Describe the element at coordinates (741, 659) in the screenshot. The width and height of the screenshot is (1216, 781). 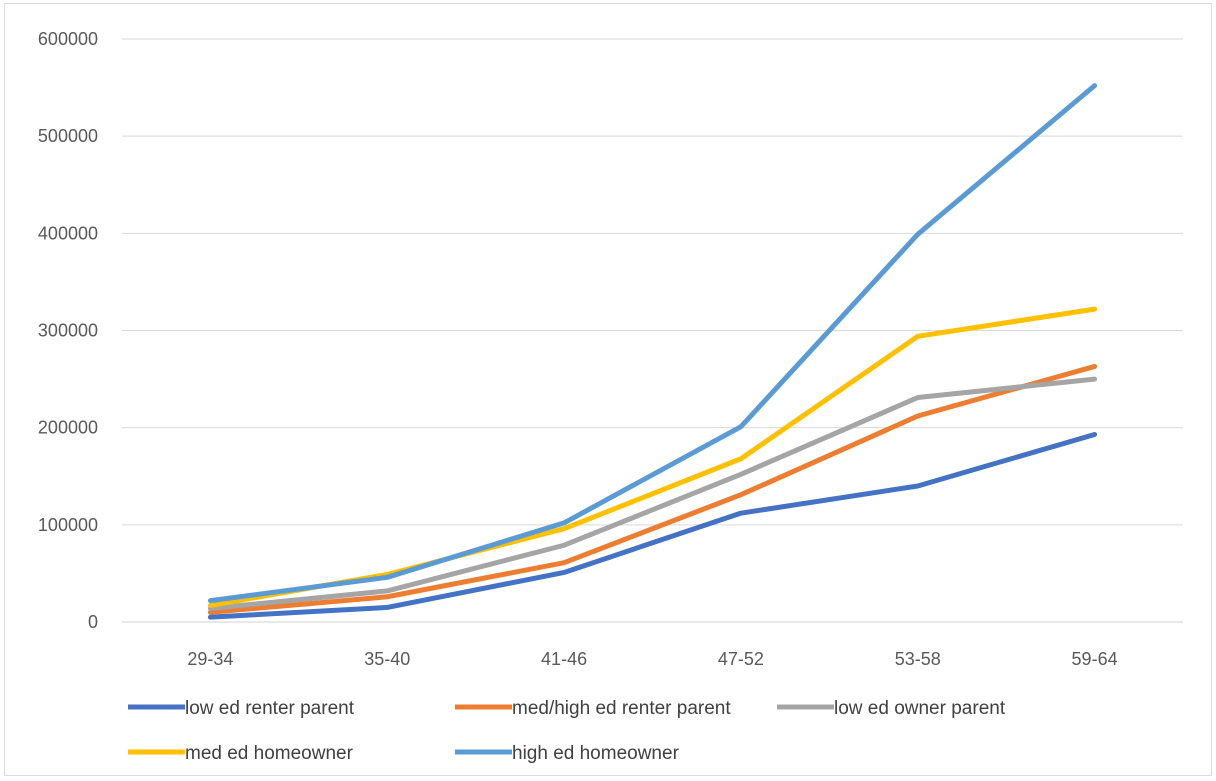
I see `x-tick-label-3: 47-52` at that location.